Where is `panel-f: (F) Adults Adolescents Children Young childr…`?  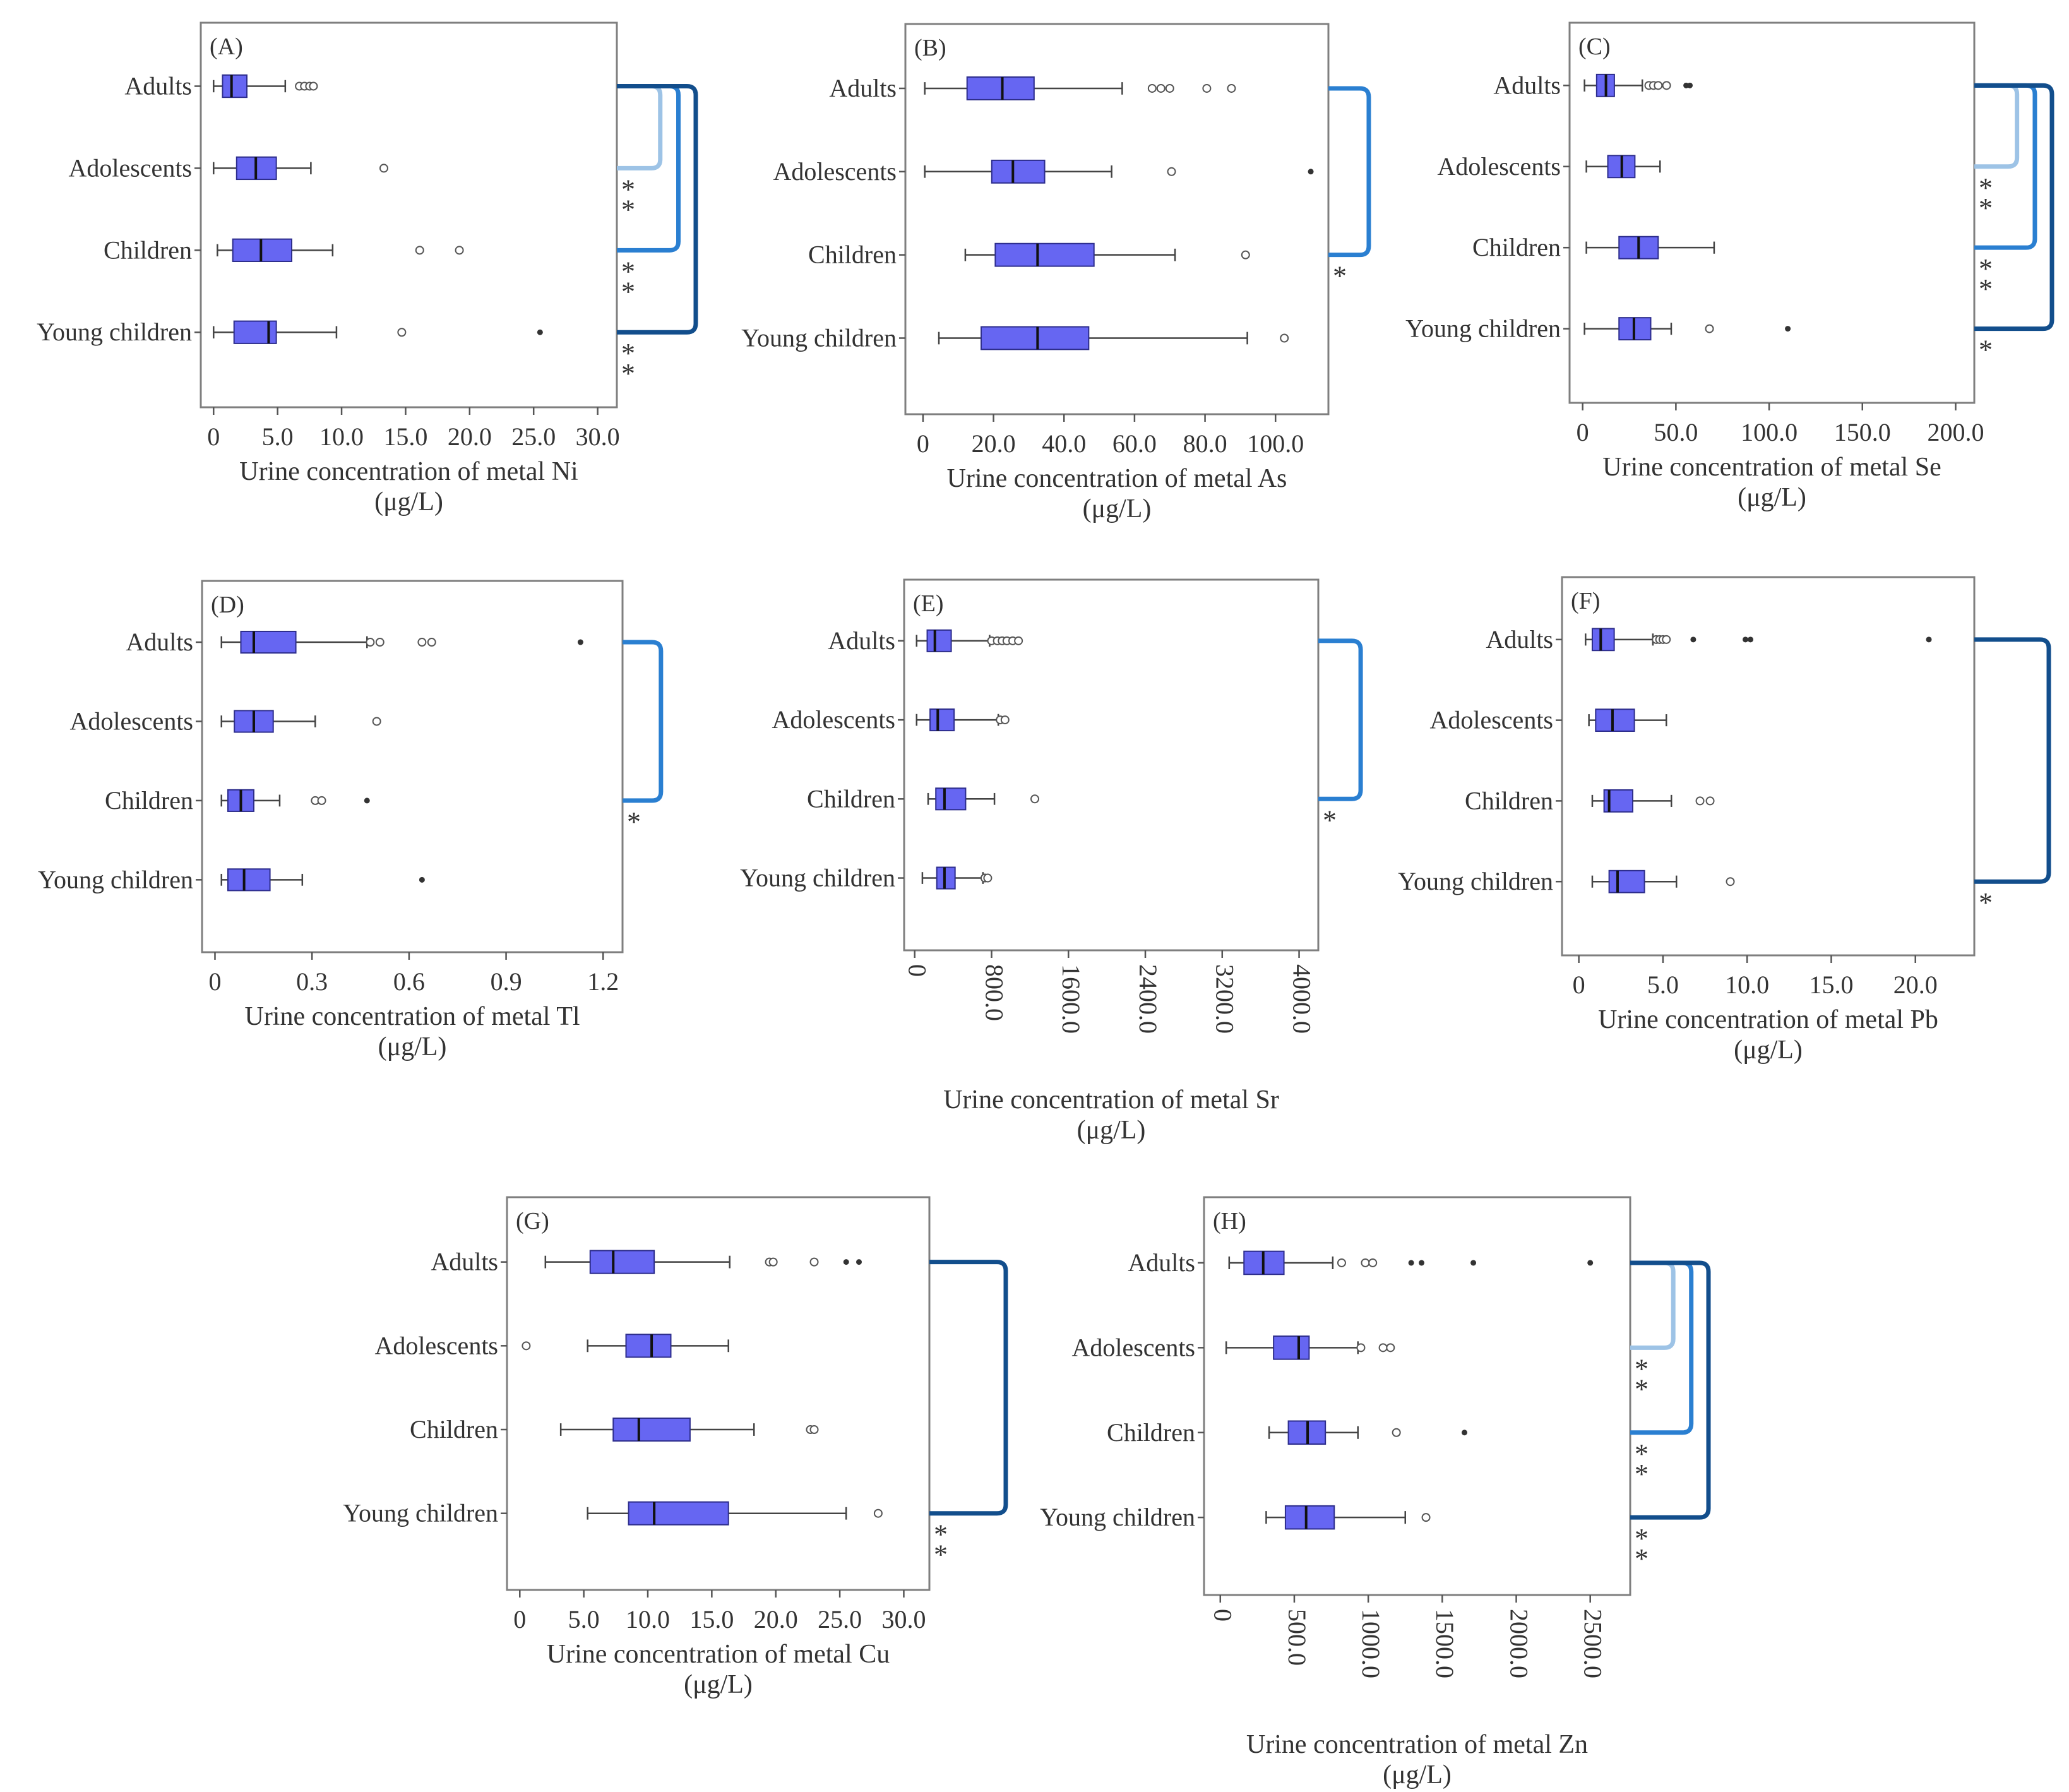
panel-f: (F) Adults Adolescents Children Young childr… is located at coordinates (1724, 821).